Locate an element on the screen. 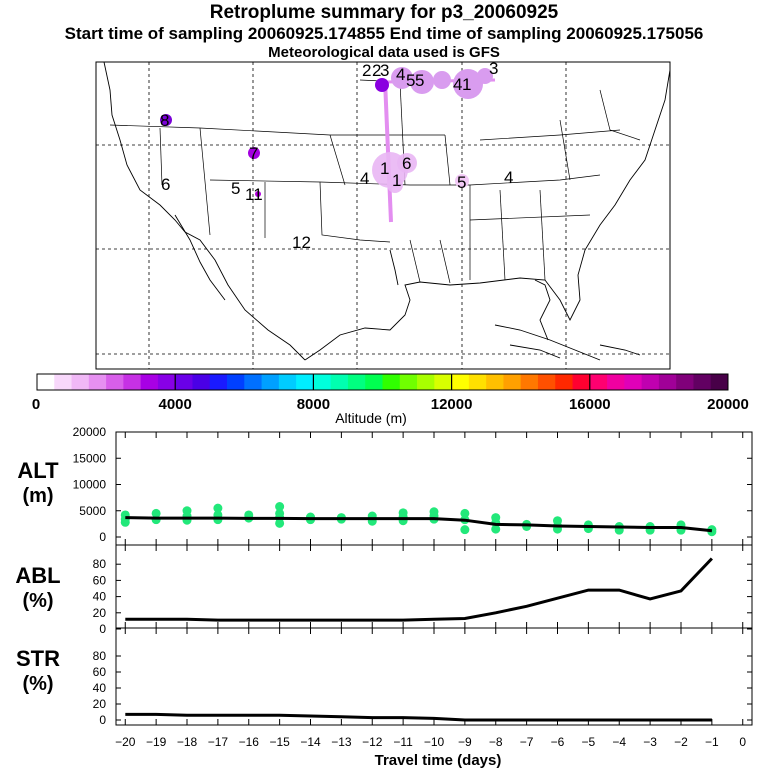 The width and height of the screenshot is (768, 768). x-tick-label: −3 is located at coordinates (650, 742).